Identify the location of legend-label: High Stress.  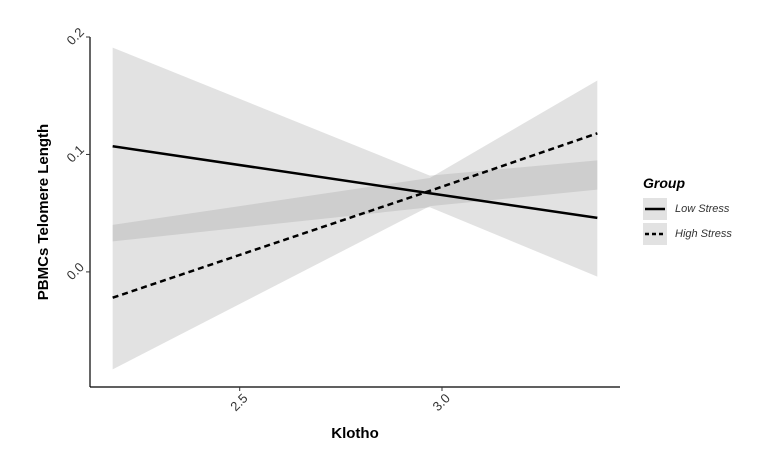
(703, 234).